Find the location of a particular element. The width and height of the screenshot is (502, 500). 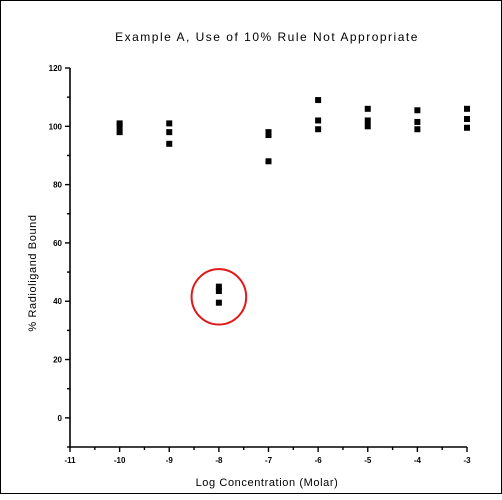

outlier-highlight-ellipse is located at coordinates (219, 297).